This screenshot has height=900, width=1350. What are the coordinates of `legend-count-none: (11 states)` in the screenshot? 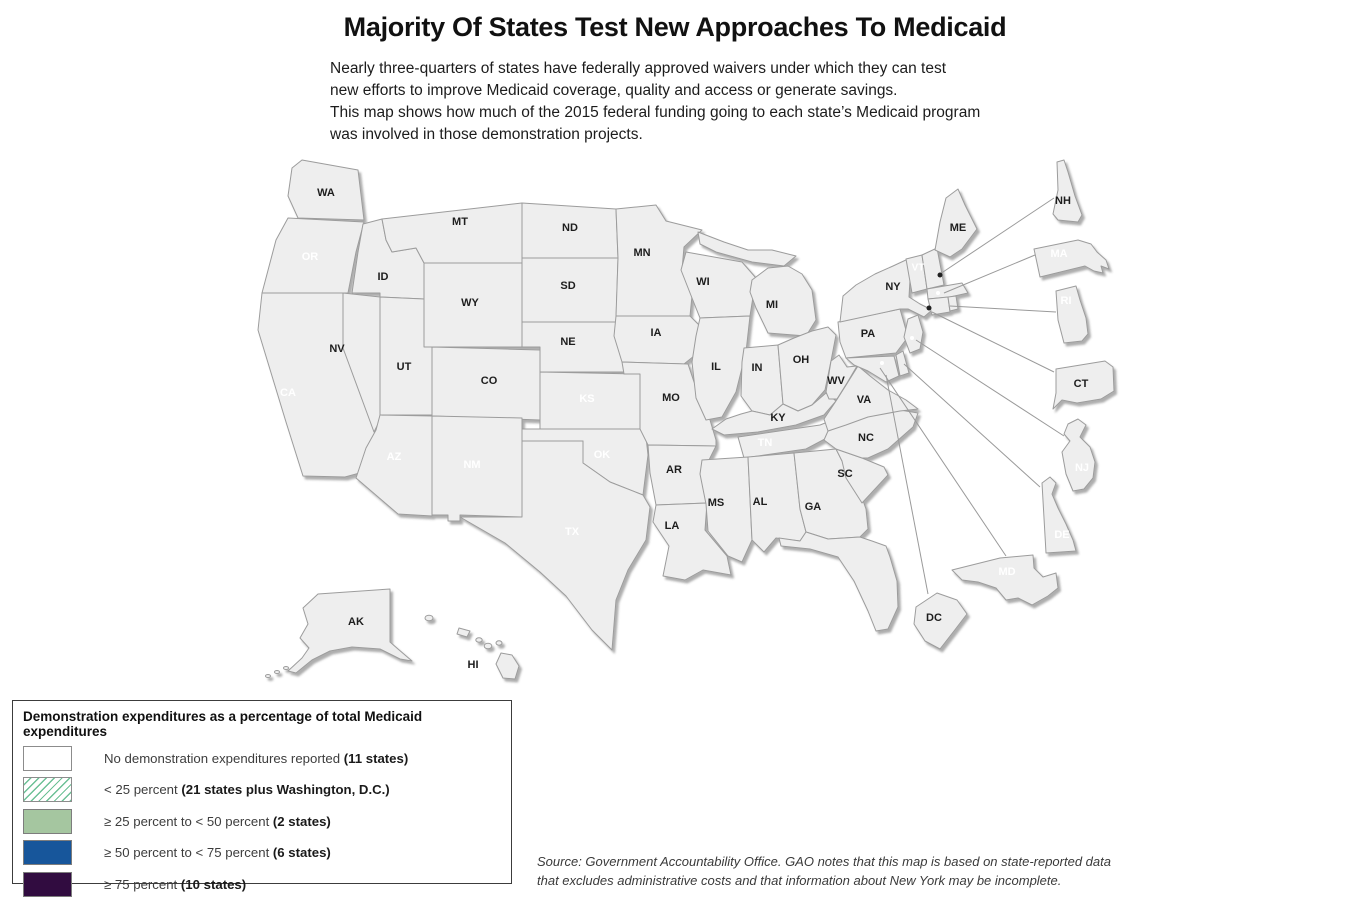 It's located at (376, 758).